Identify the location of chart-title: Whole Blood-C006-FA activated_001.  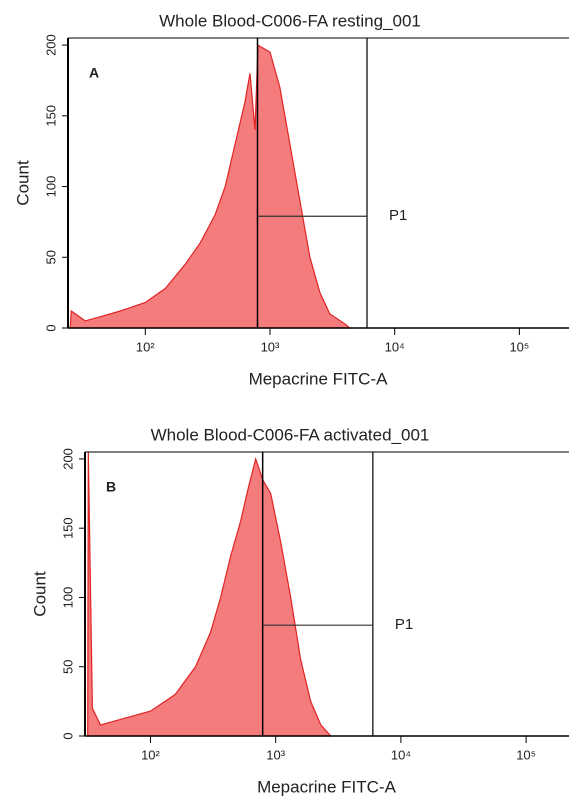
(290, 434).